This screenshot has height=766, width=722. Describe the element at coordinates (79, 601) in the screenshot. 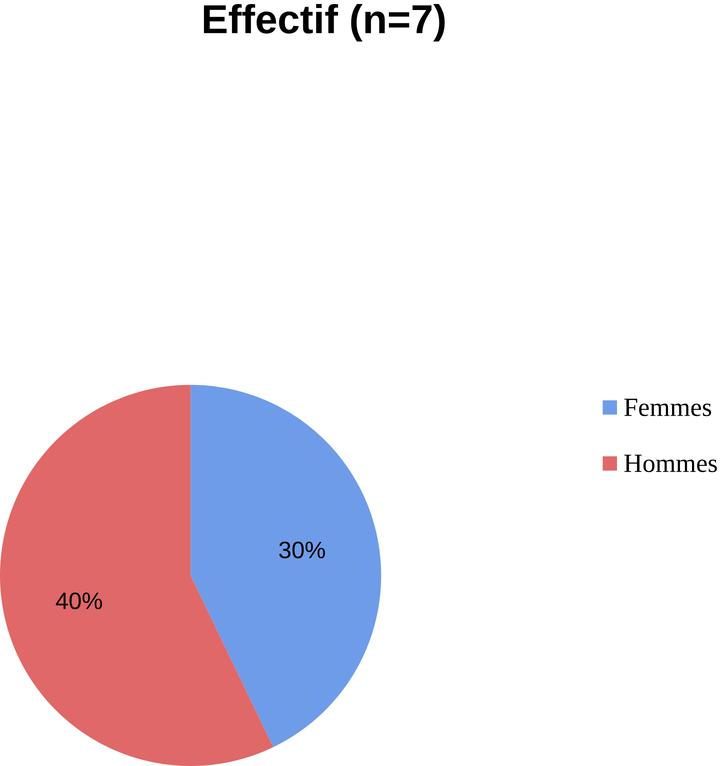

I see `data-label: 40%` at that location.